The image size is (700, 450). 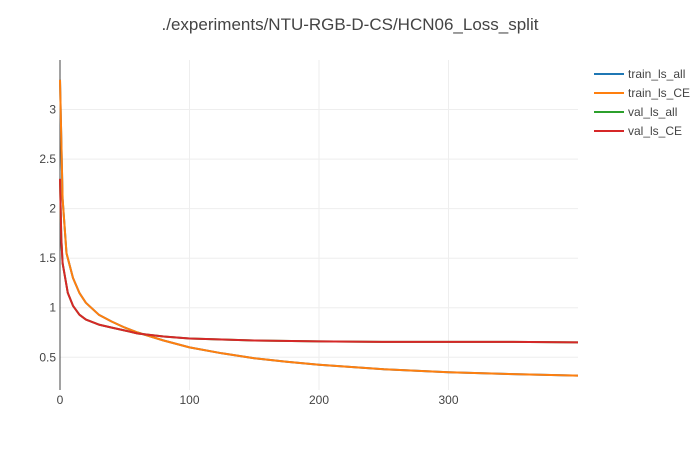 I want to click on legend-label-train-ls-all: train_ls_all, so click(x=656, y=74).